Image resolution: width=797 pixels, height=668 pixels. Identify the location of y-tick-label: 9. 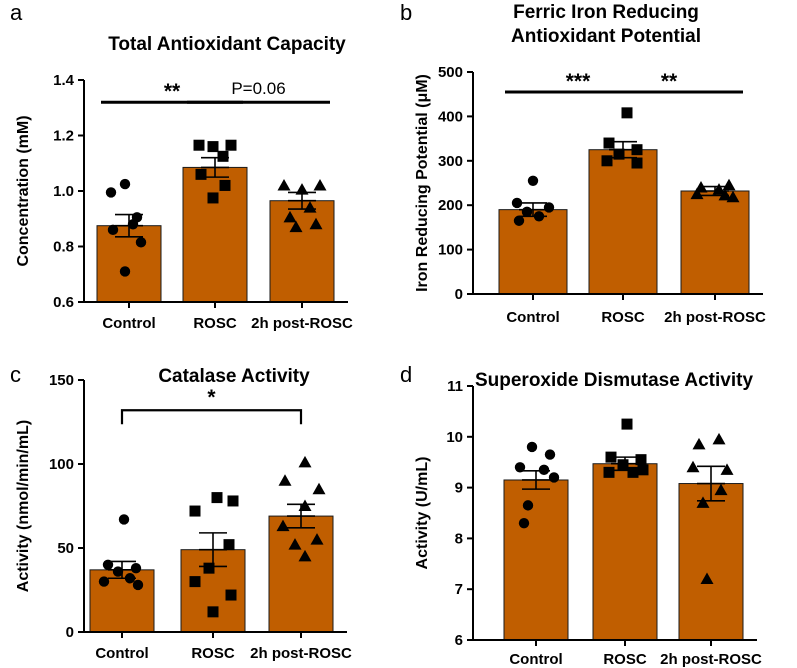
(459, 488).